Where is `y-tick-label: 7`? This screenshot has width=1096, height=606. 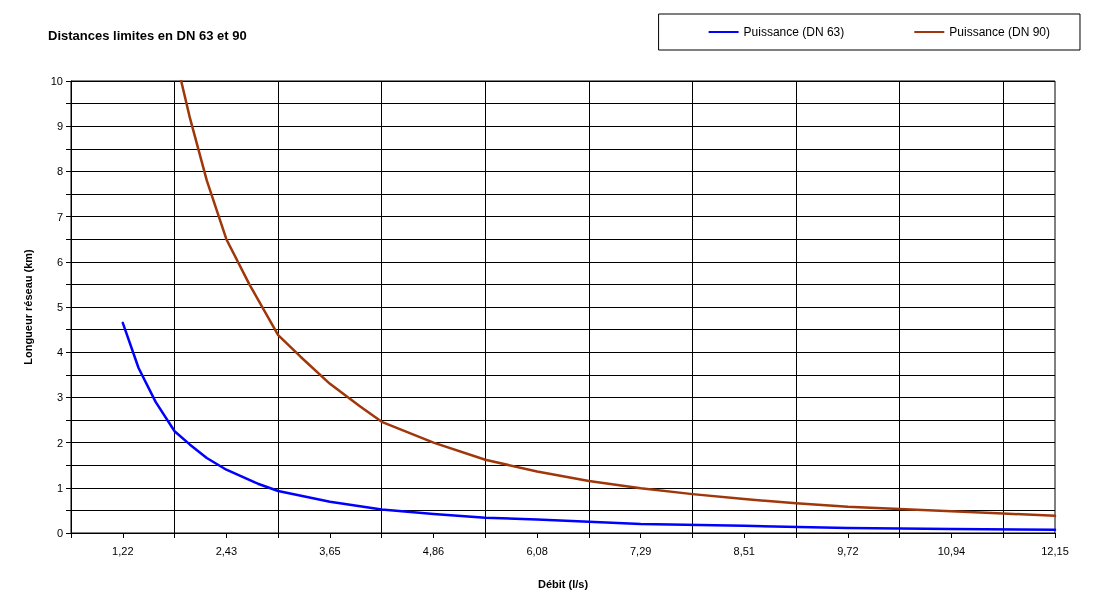 y-tick-label: 7 is located at coordinates (59, 216).